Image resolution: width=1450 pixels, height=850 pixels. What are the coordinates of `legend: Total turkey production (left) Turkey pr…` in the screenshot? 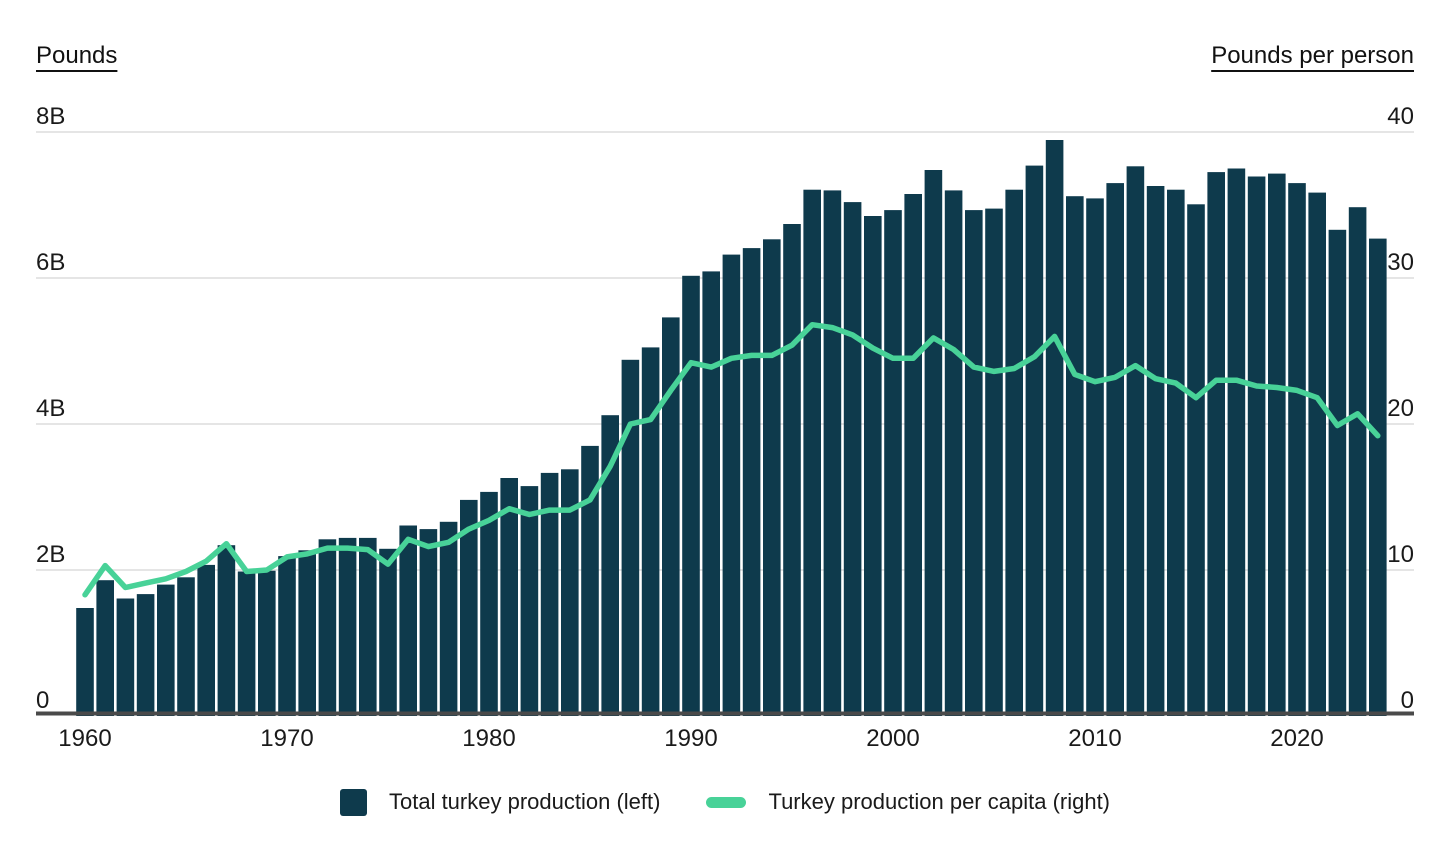 It's located at (725, 802).